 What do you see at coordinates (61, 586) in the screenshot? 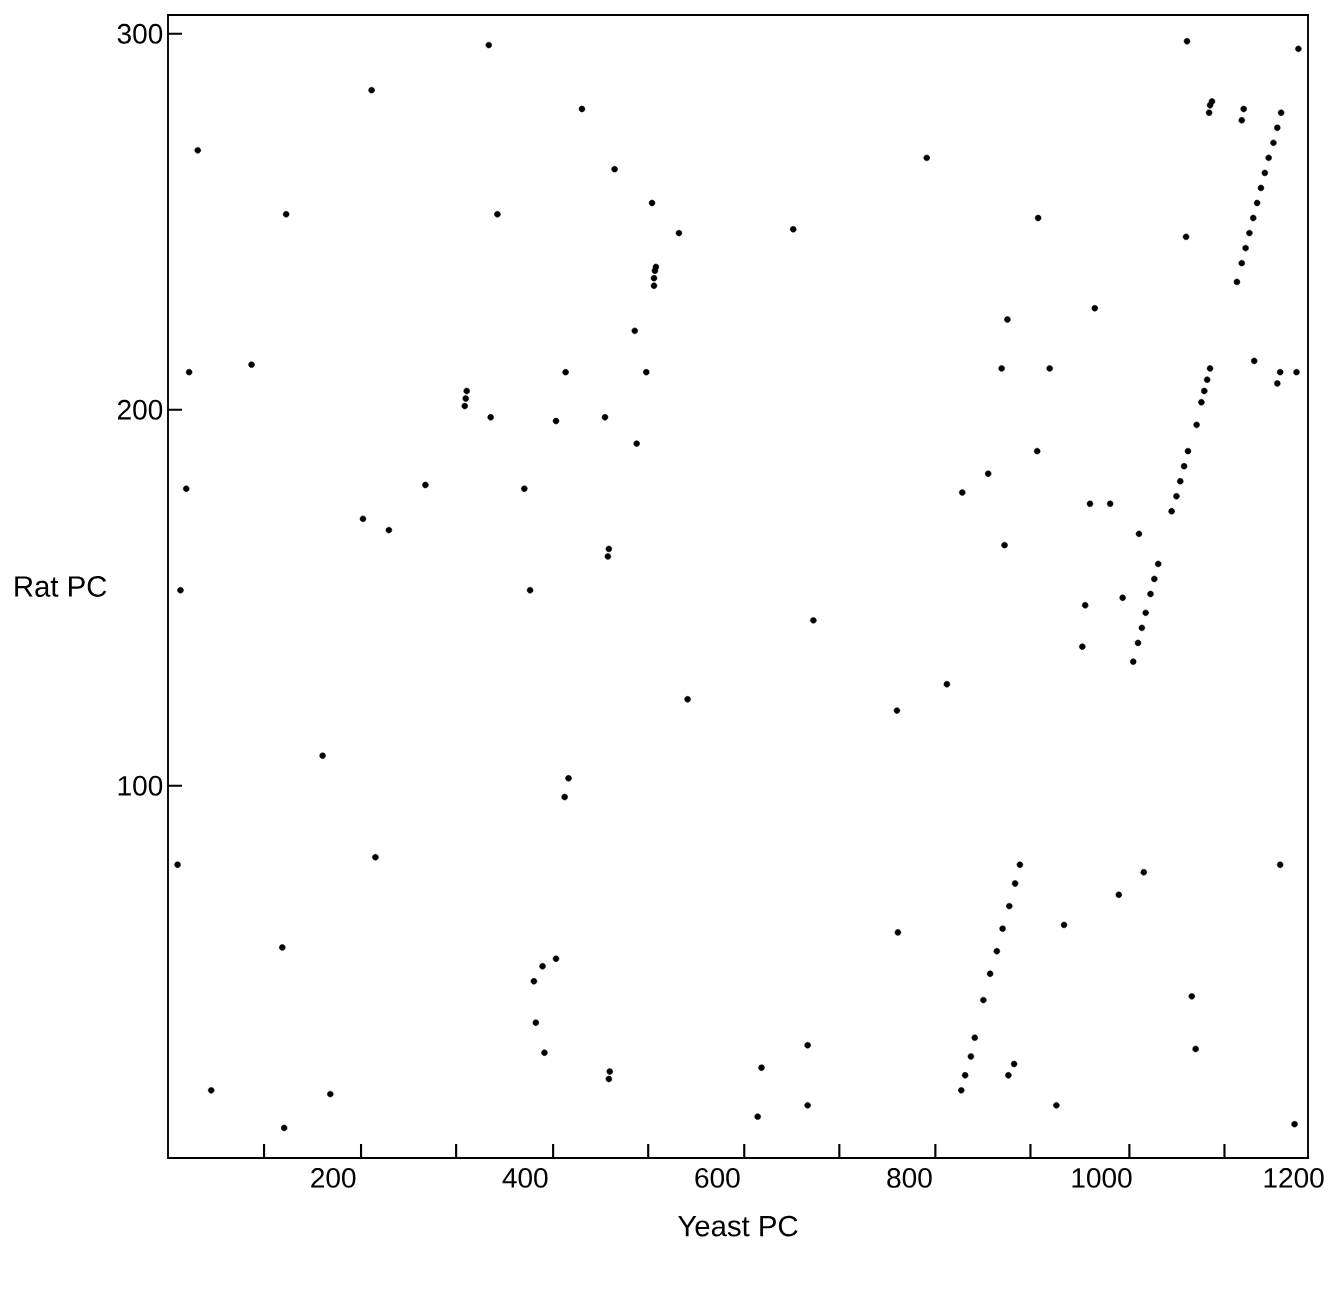
I see `y-axis-title: Rat PC` at bounding box center [61, 586].